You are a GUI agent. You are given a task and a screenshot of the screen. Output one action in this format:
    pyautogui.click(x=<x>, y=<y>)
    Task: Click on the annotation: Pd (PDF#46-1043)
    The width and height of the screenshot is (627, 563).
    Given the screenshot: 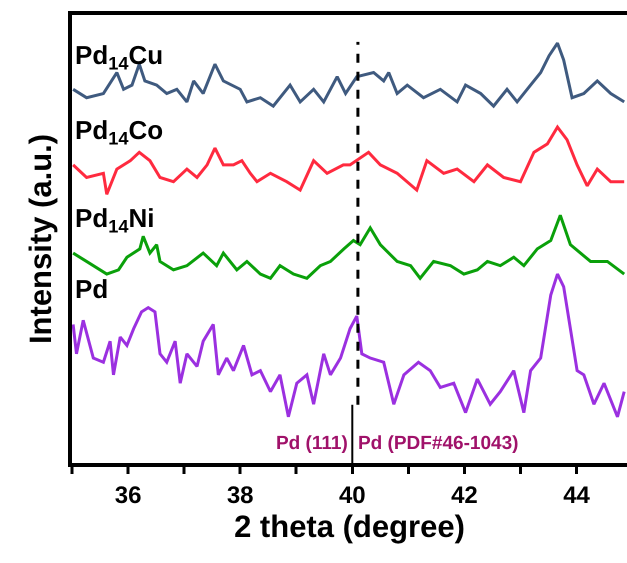 What is the action you would take?
    pyautogui.click(x=438, y=443)
    